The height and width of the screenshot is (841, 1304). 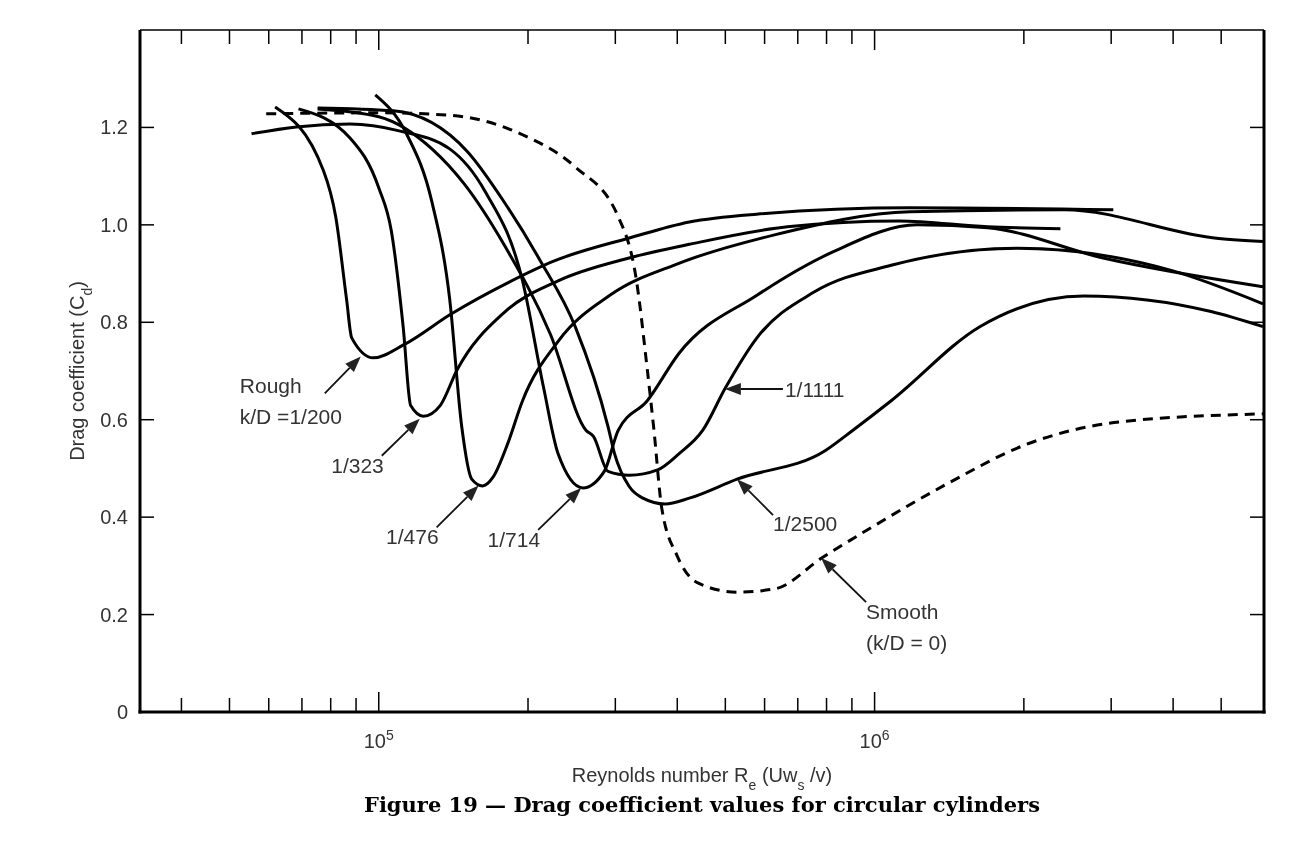 What do you see at coordinates (114, 614) in the screenshot?
I see `y-tick-label: 0.2` at bounding box center [114, 614].